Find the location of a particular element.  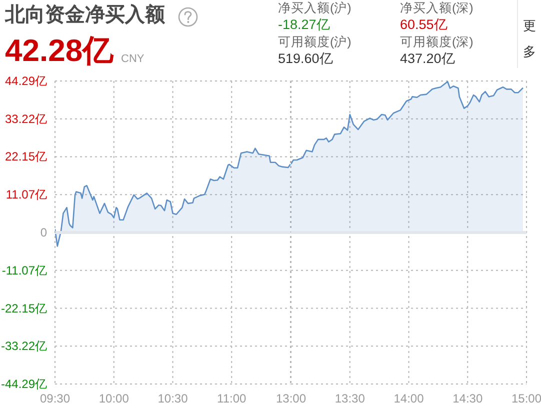

x-tick-label: 11:00 is located at coordinates (232, 399).